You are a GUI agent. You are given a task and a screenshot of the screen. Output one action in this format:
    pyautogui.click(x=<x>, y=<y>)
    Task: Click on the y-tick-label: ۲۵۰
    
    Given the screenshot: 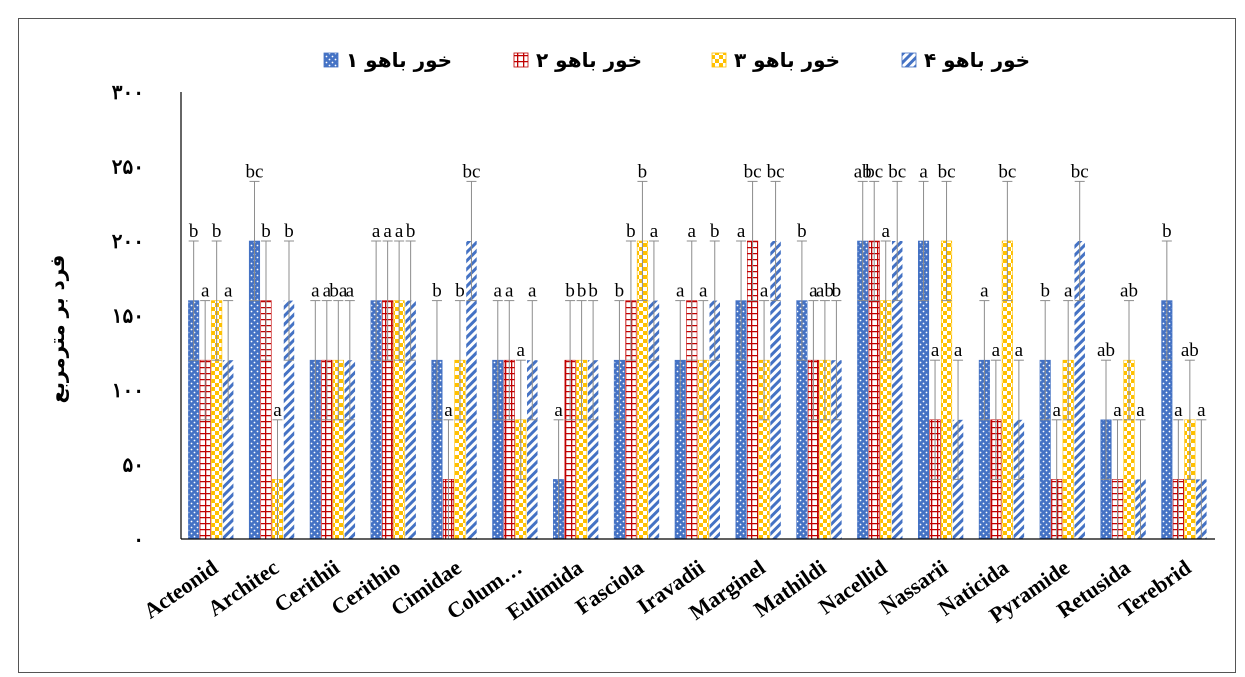 What is the action you would take?
    pyautogui.click(x=128, y=167)
    